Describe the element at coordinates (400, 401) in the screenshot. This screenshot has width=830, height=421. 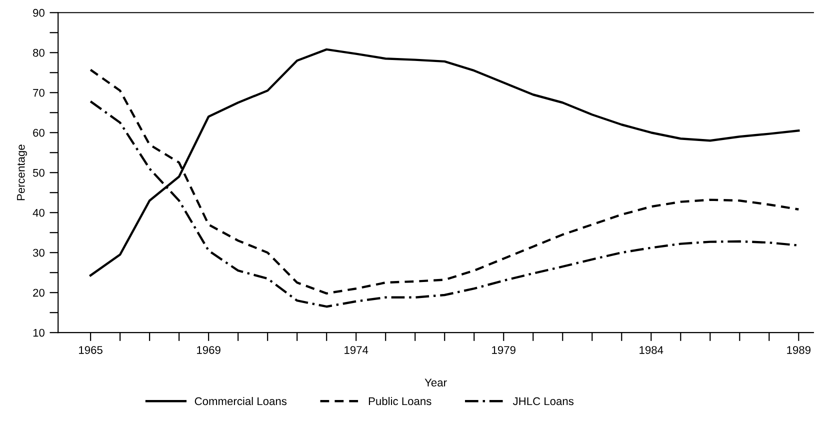
I see `legend-label: Public Loans` at that location.